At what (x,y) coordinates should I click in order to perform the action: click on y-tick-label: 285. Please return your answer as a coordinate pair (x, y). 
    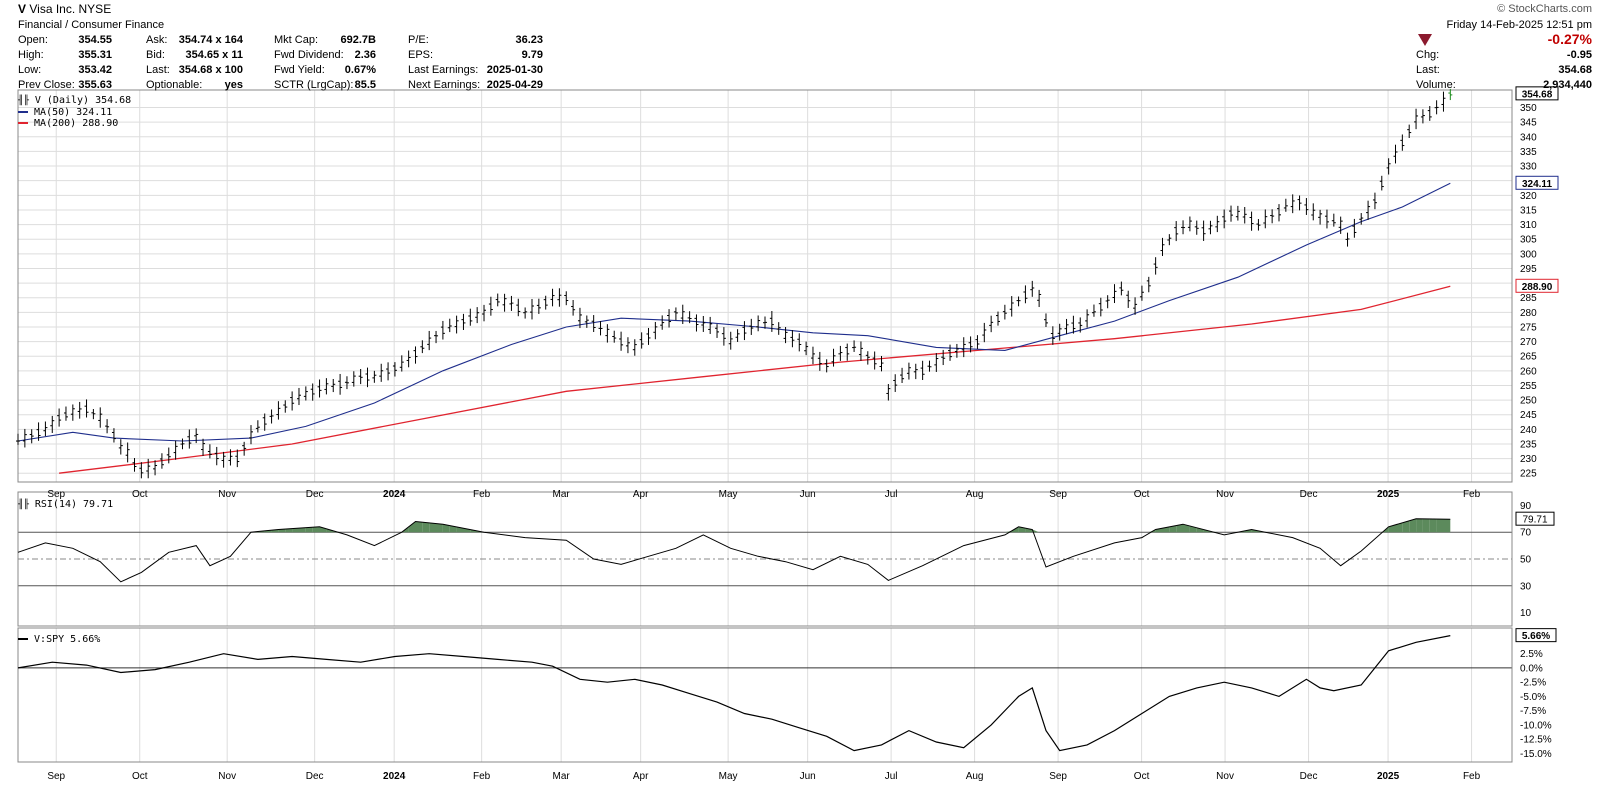
    Looking at the image, I should click on (1528, 298).